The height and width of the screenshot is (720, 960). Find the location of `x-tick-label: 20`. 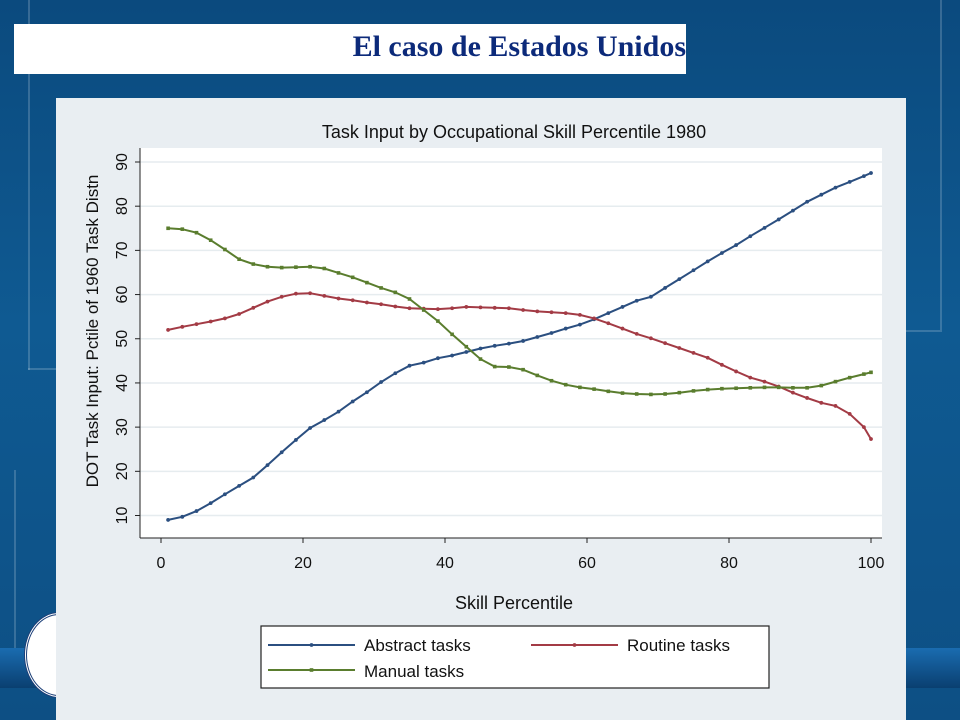

x-tick-label: 20 is located at coordinates (303, 563).